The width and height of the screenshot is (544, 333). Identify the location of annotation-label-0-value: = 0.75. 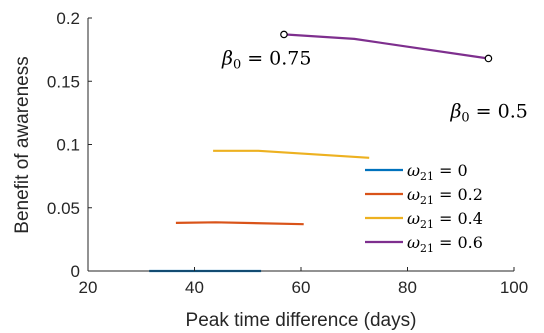
(276, 58).